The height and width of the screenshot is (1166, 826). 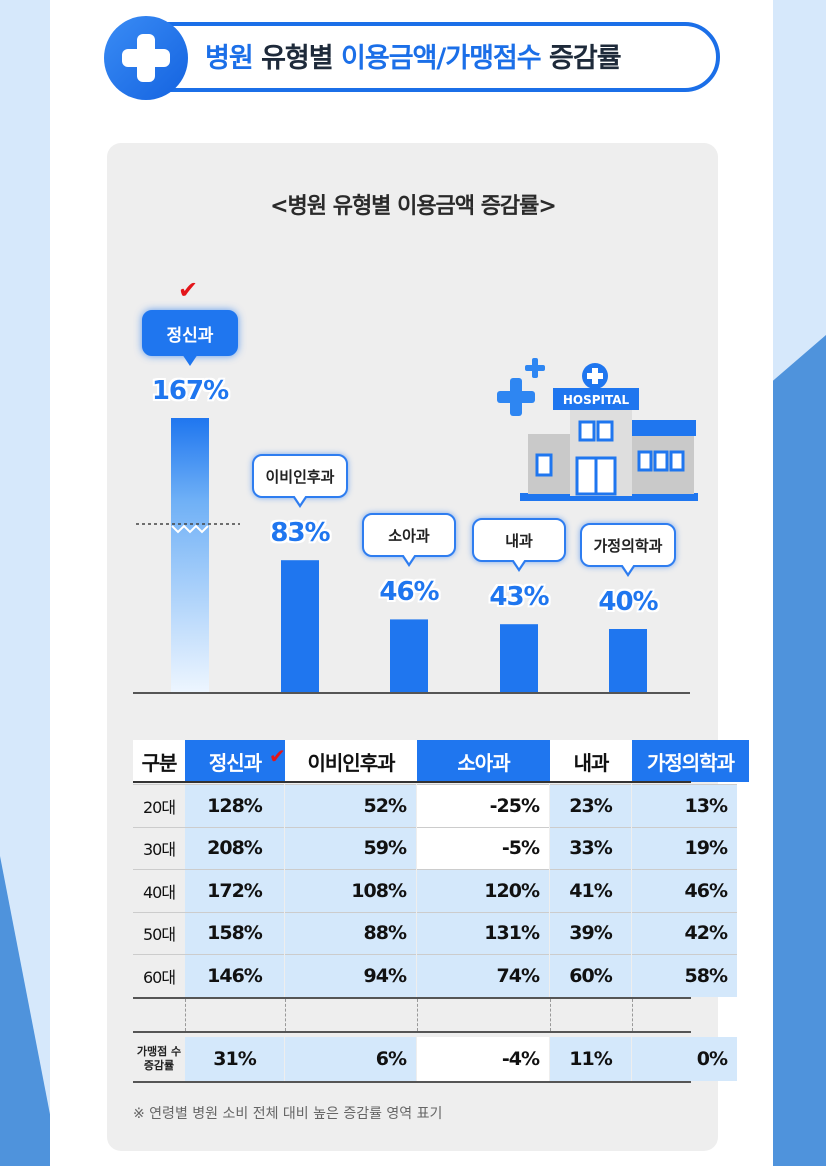 What do you see at coordinates (590, 805) in the screenshot?
I see `table-cell: 23%` at bounding box center [590, 805].